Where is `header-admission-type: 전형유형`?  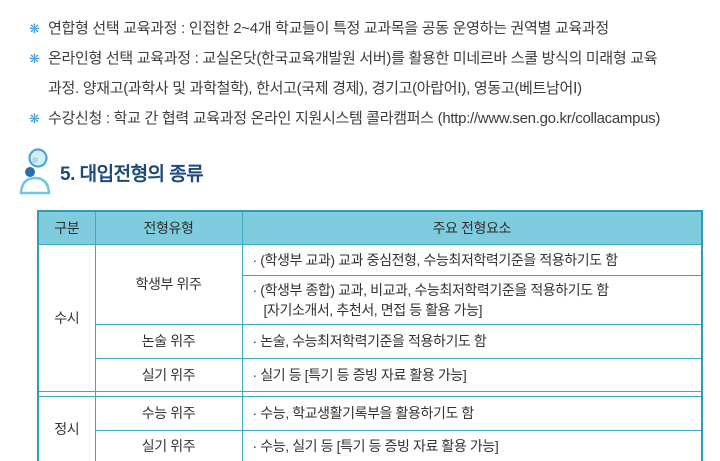
header-admission-type: 전형유형 is located at coordinates (168, 227).